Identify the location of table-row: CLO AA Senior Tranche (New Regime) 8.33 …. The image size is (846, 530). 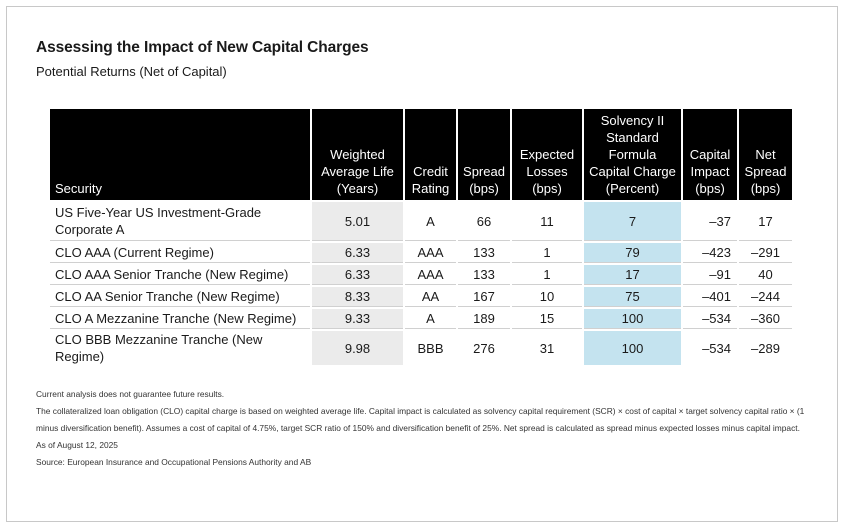
(421, 297).